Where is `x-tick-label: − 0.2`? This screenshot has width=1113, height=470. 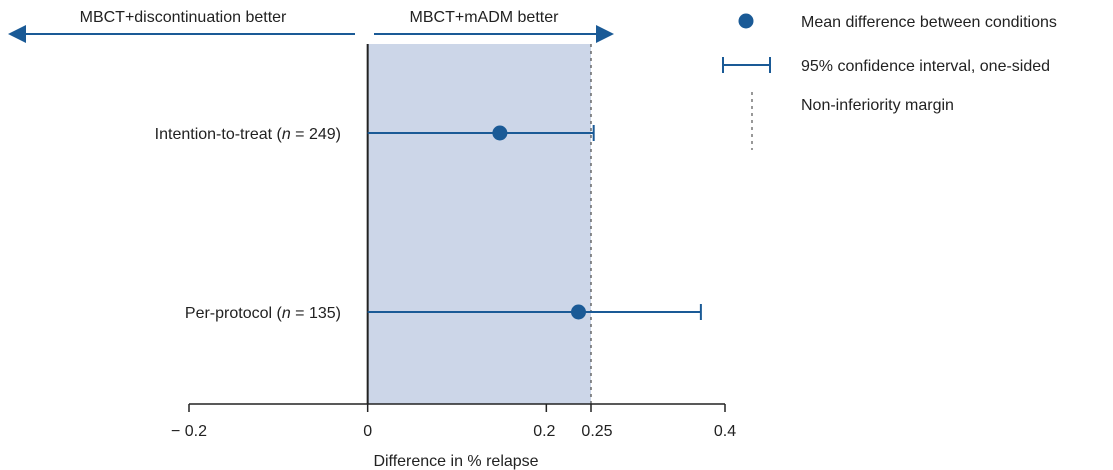
x-tick-label: − 0.2 is located at coordinates (189, 431).